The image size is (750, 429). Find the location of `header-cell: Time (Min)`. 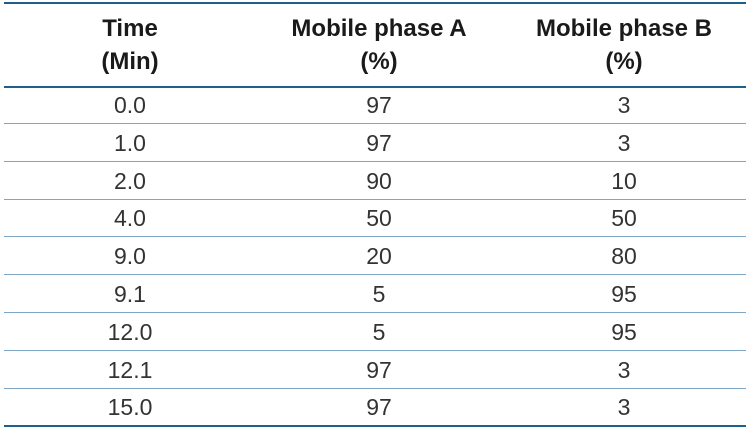

header-cell: Time (Min) is located at coordinates (130, 45).